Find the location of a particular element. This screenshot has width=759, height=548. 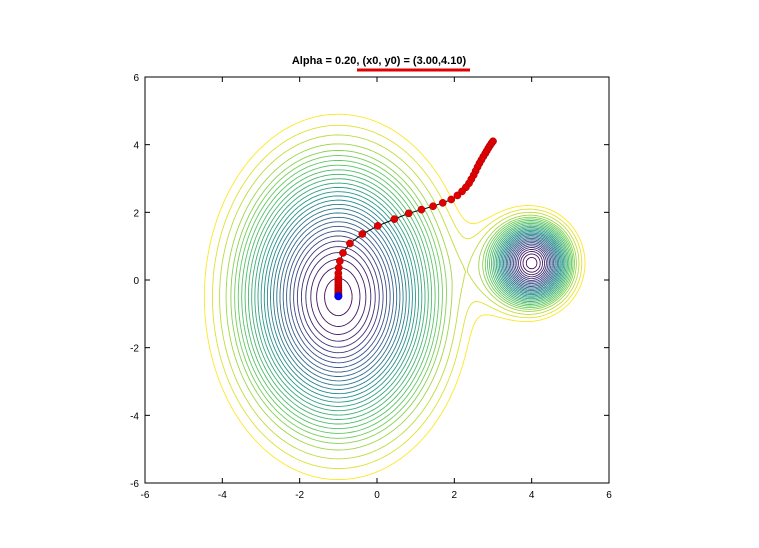

x-tick-label: -4 is located at coordinates (222, 495).